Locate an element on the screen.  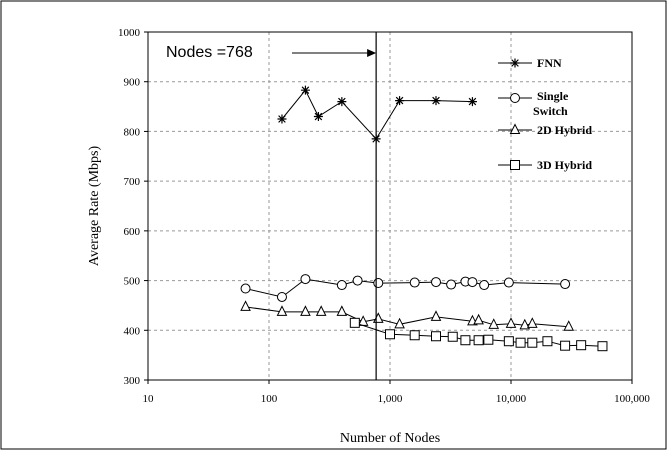
legend-item-fnn: FNN is located at coordinates (530, 63).